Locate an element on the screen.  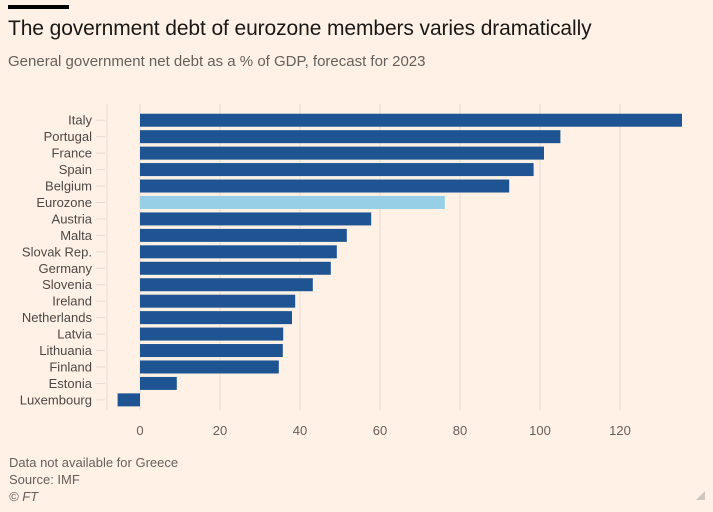
bar-luxembourg is located at coordinates (128, 400).